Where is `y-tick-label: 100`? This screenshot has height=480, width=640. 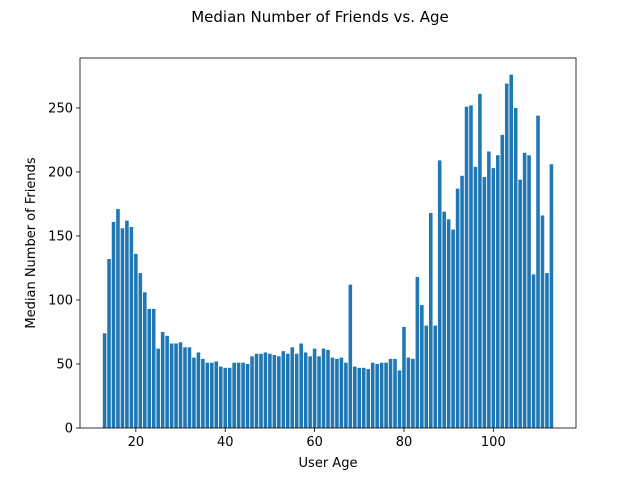
y-tick-label: 100 is located at coordinates (60, 300).